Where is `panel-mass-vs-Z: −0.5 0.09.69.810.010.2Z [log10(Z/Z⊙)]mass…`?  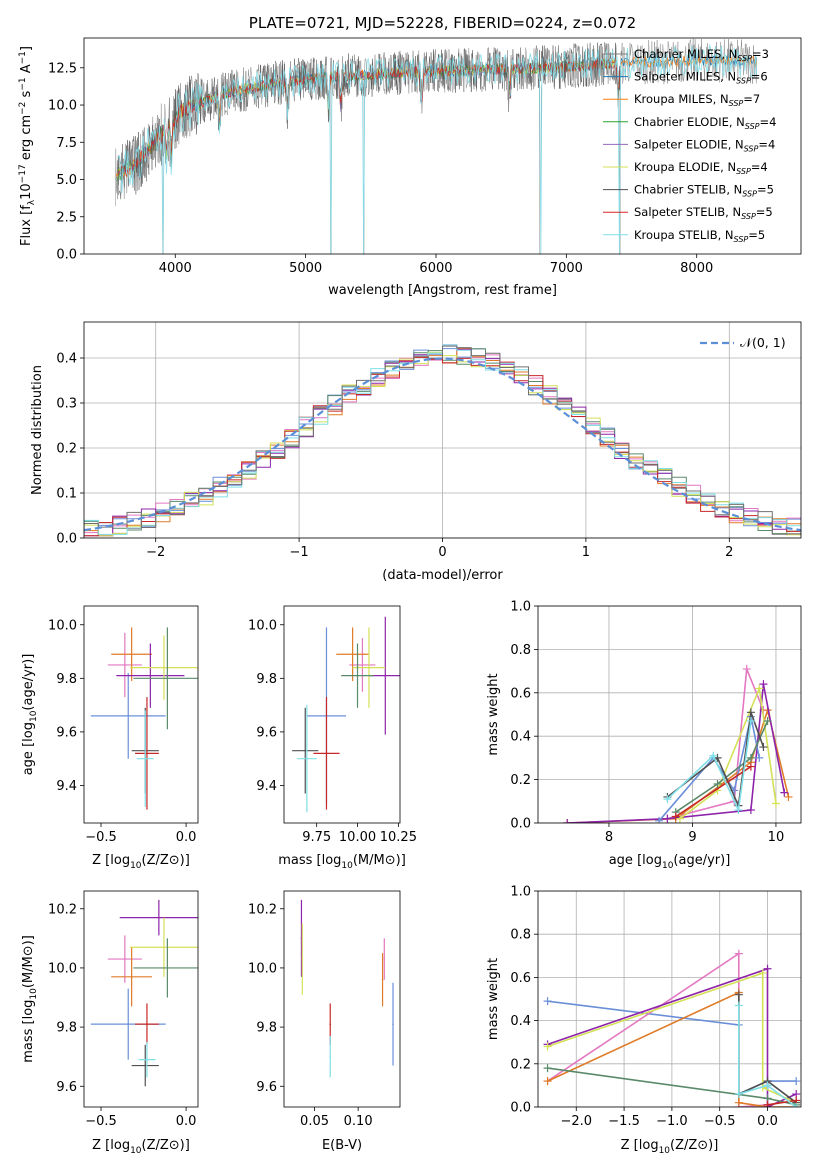
panel-mass-vs-Z: −0.5 0.09.69.810.010.2Z [log10(Z/Z⊙)]mass… is located at coordinates (110, 1023).